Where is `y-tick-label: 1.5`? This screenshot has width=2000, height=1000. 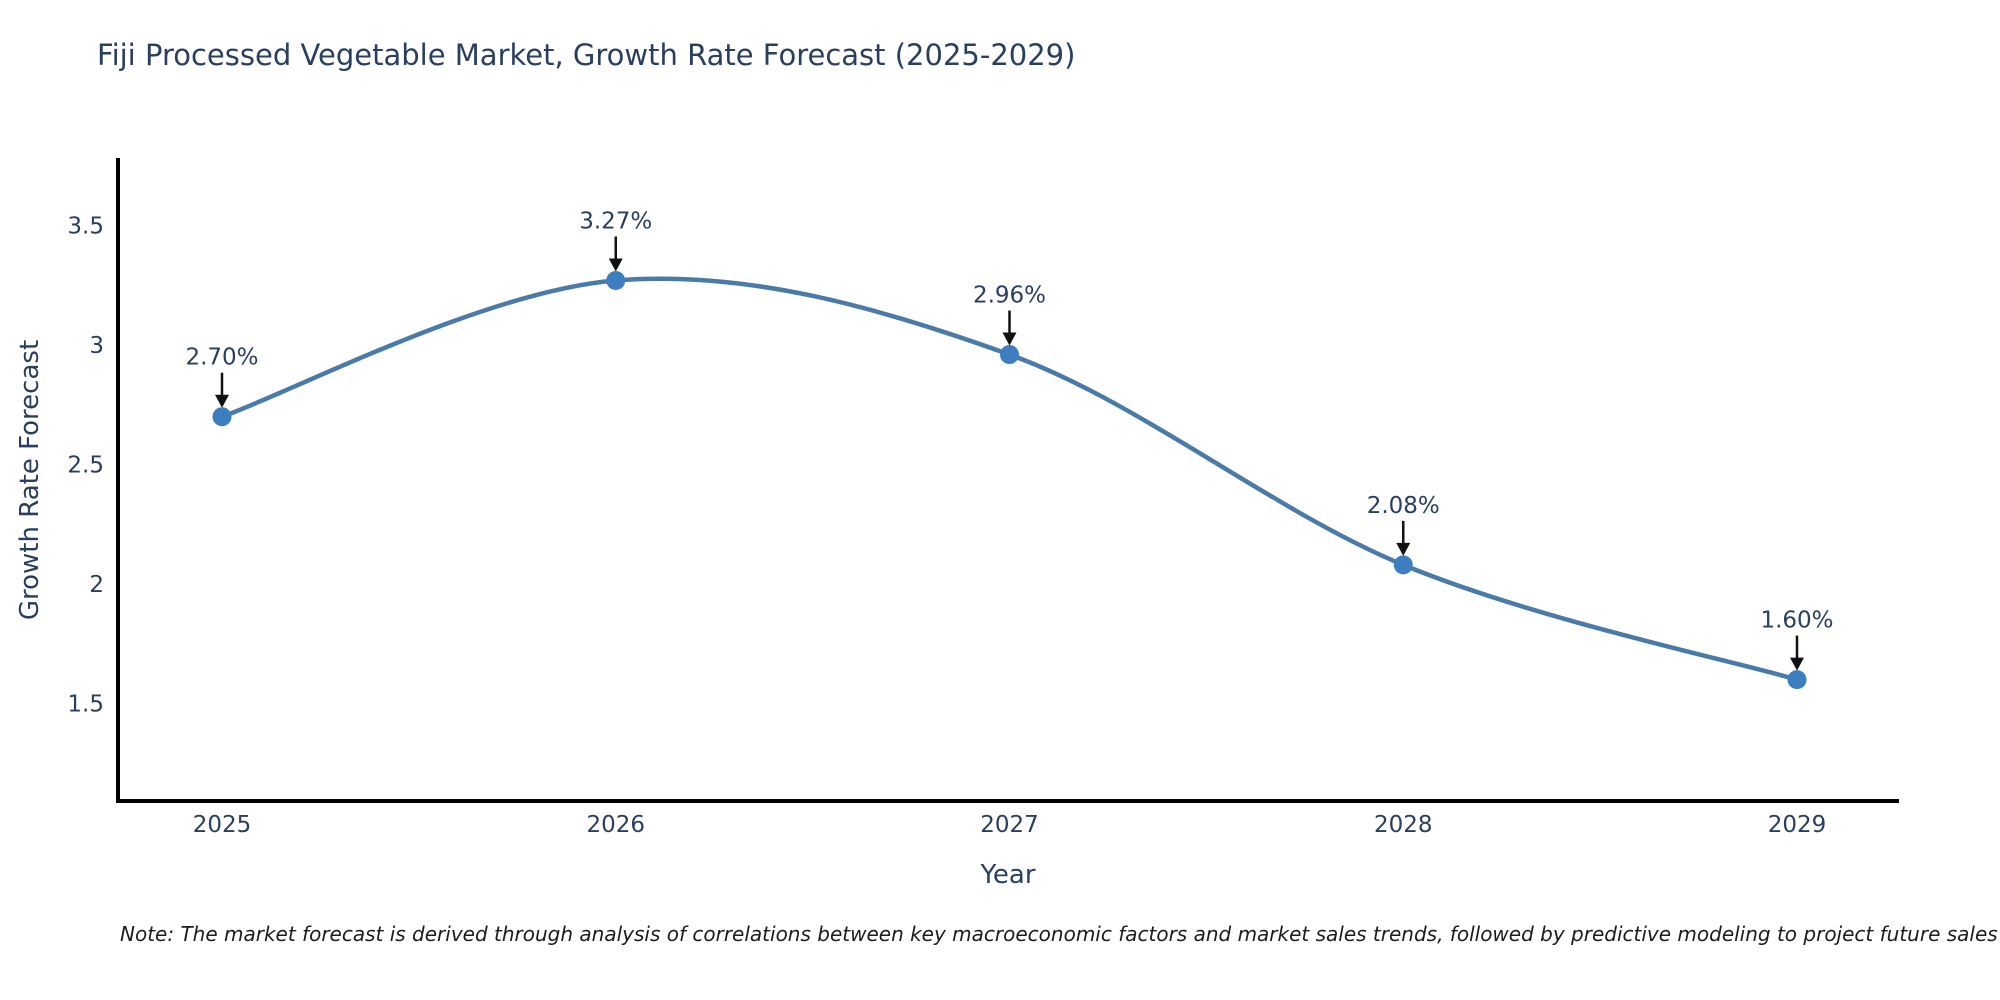 y-tick-label: 1.5 is located at coordinates (85, 705).